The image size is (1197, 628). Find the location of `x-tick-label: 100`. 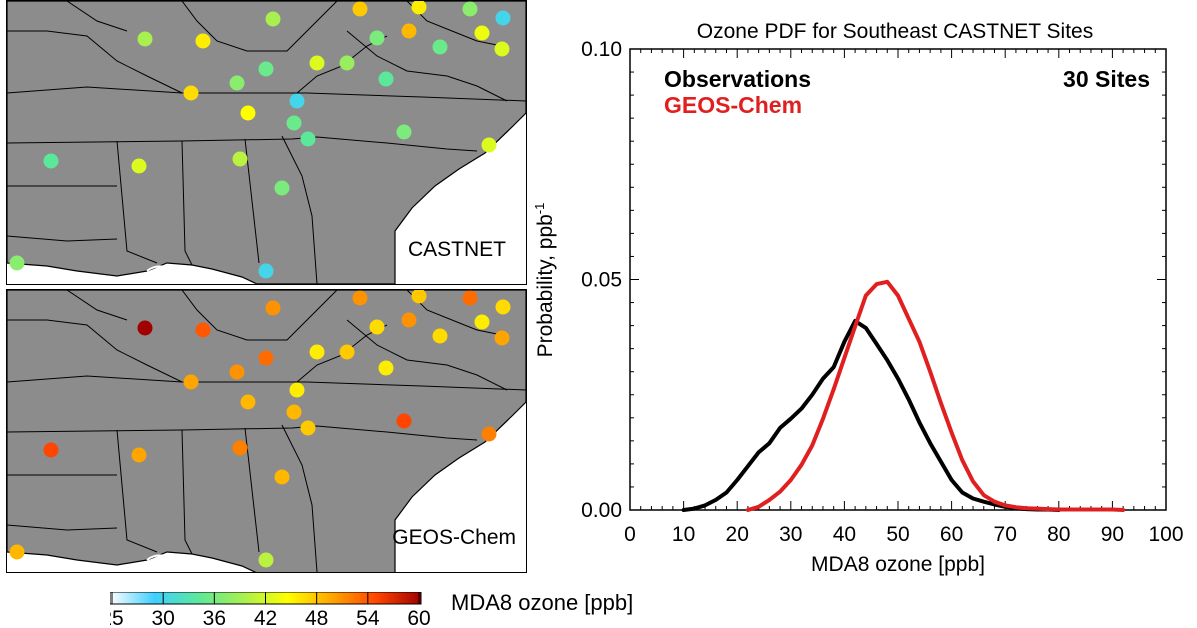

x-tick-label: 100 is located at coordinates (1165, 534).